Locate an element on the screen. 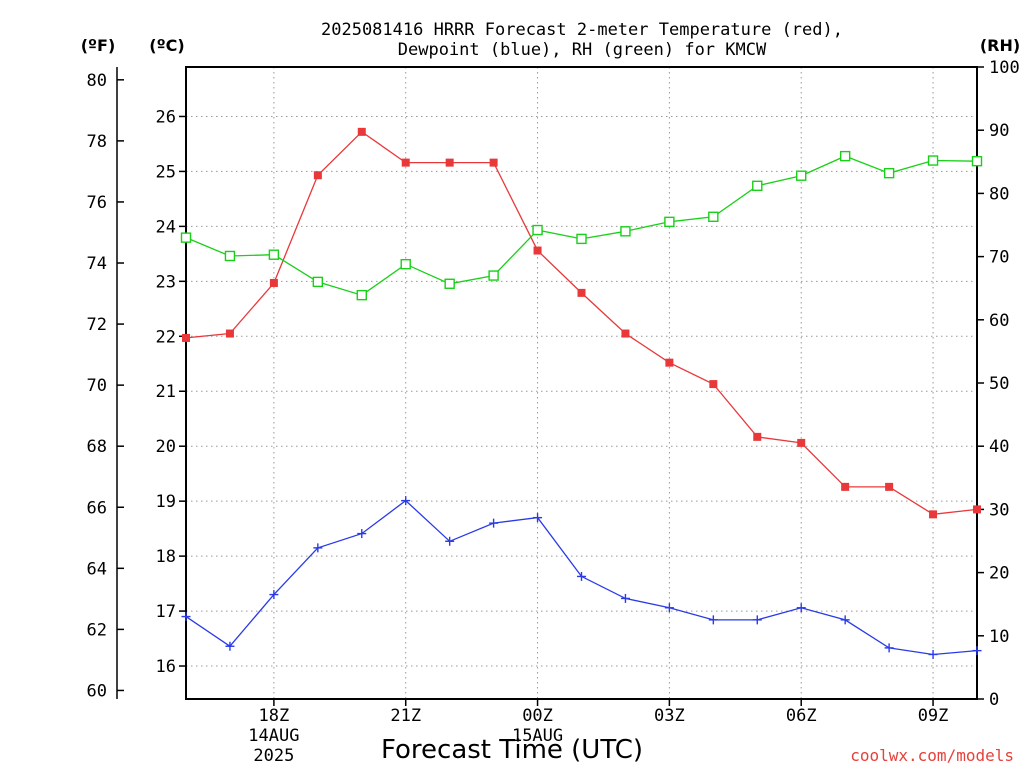 Image resolution: width=1024 pixels, height=768 pixels. celsius-tick-label: 17 is located at coordinates (166, 612).